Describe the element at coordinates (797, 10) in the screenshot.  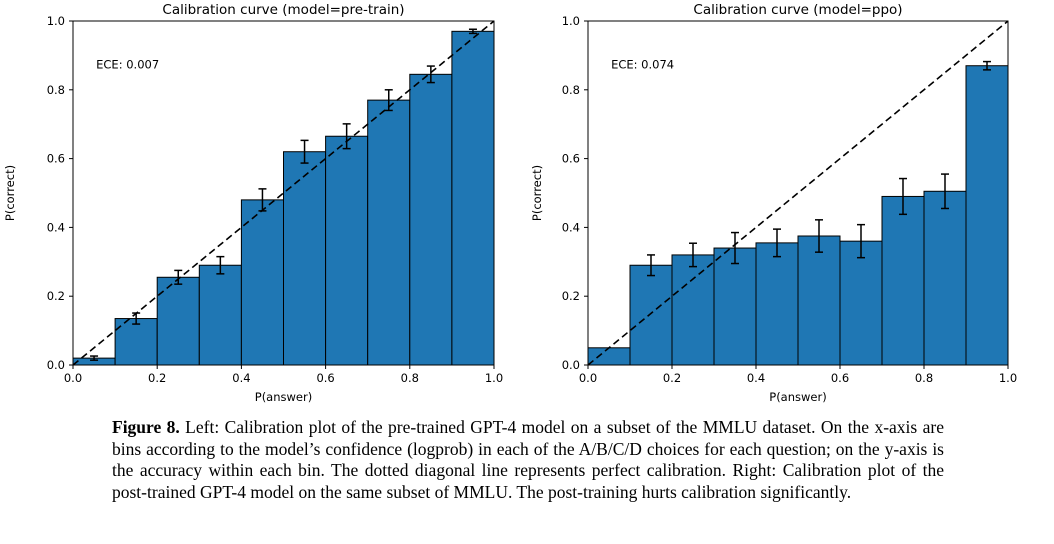
I see `chart-title: Calibration curve (model=ppo)` at that location.